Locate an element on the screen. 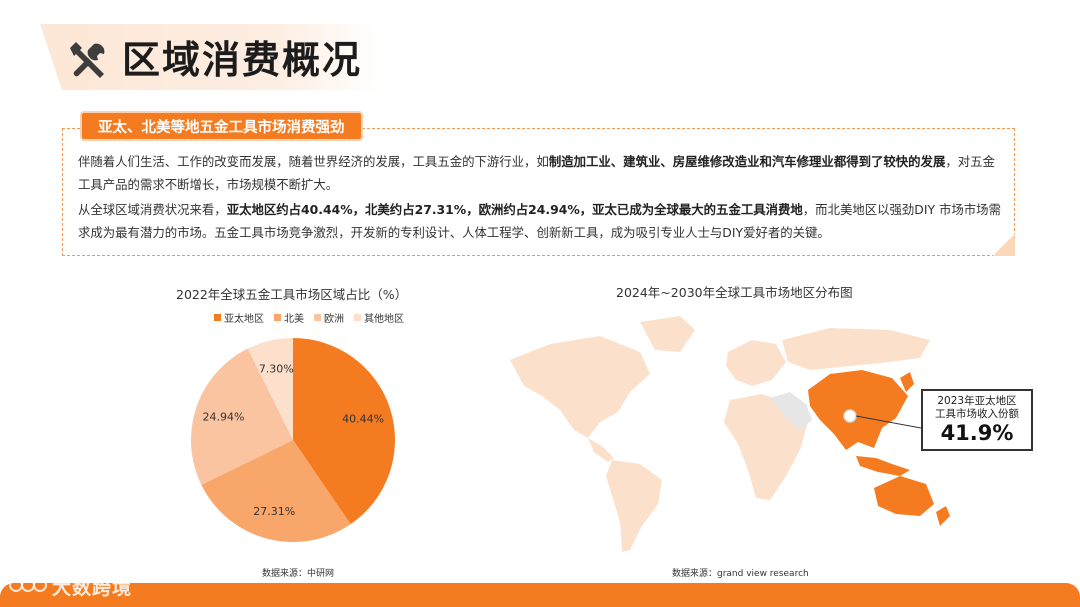 The height and width of the screenshot is (607, 1080). tools-icon is located at coordinates (87, 60).